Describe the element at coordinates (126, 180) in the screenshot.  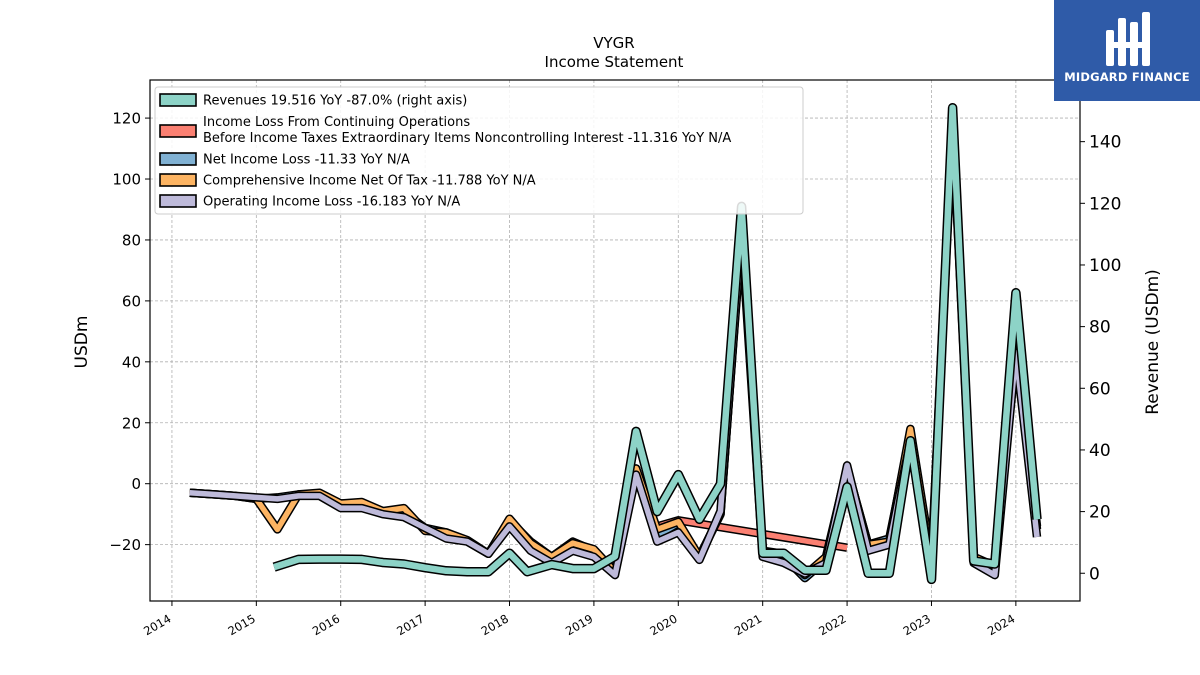
I see `y-tick-label: 100` at that location.